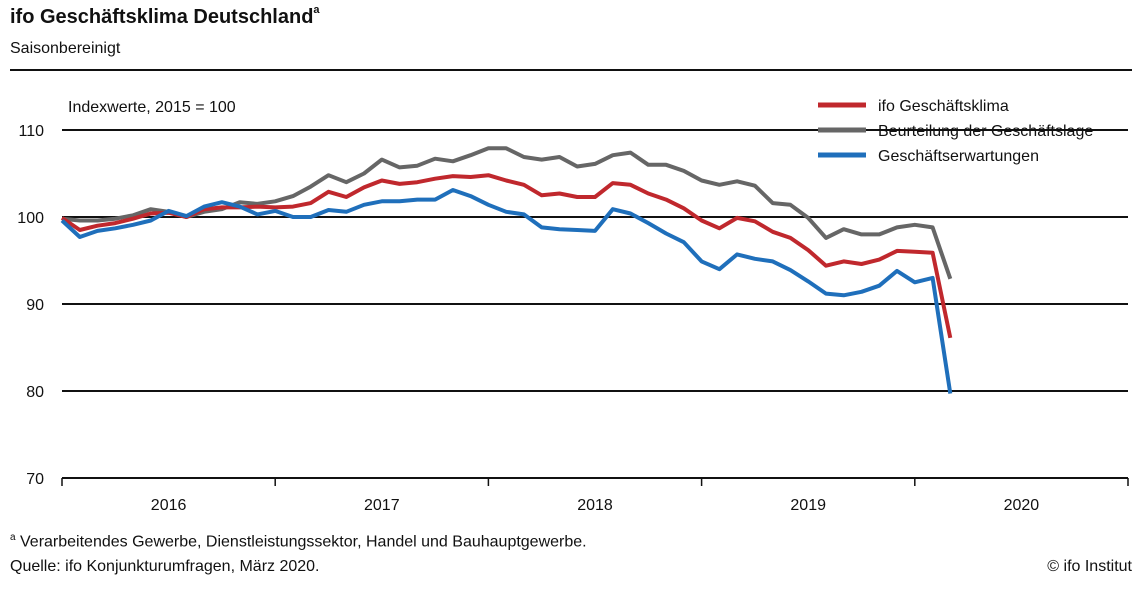 The image size is (1144, 592). What do you see at coordinates (316, 10) in the screenshot?
I see `title-footnote-marker: a` at bounding box center [316, 10].